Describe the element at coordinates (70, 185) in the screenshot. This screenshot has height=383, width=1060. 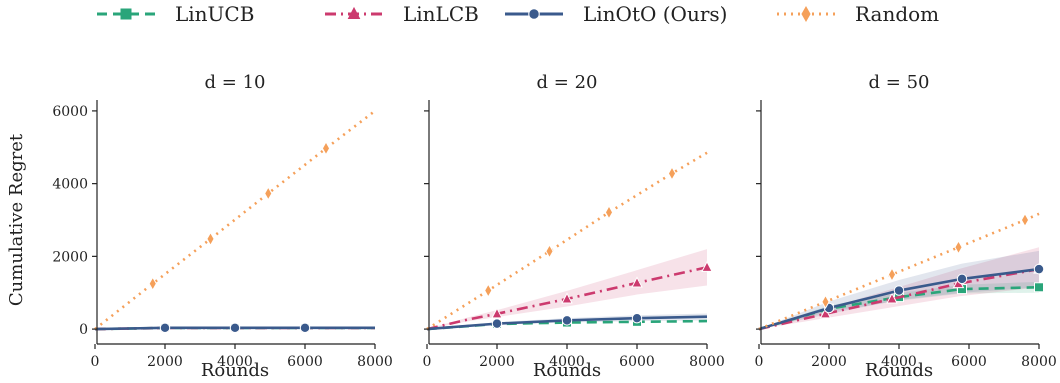
I see `y-tick-label: 4000` at that location.